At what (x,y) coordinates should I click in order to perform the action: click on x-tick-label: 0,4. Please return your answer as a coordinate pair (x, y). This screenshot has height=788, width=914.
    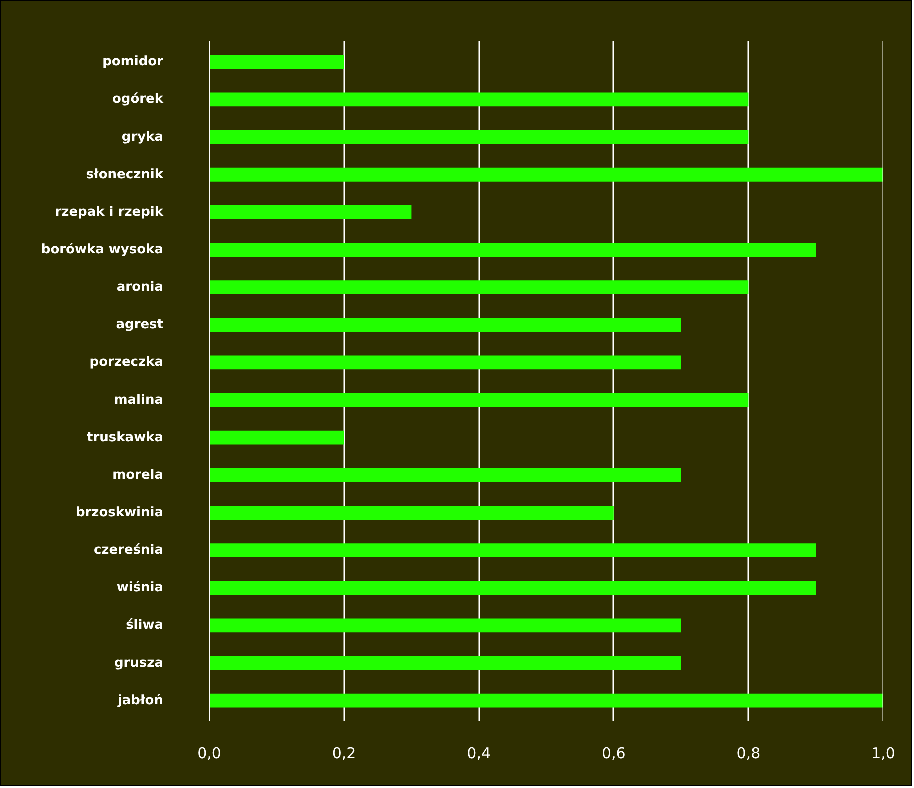
    Looking at the image, I should click on (479, 753).